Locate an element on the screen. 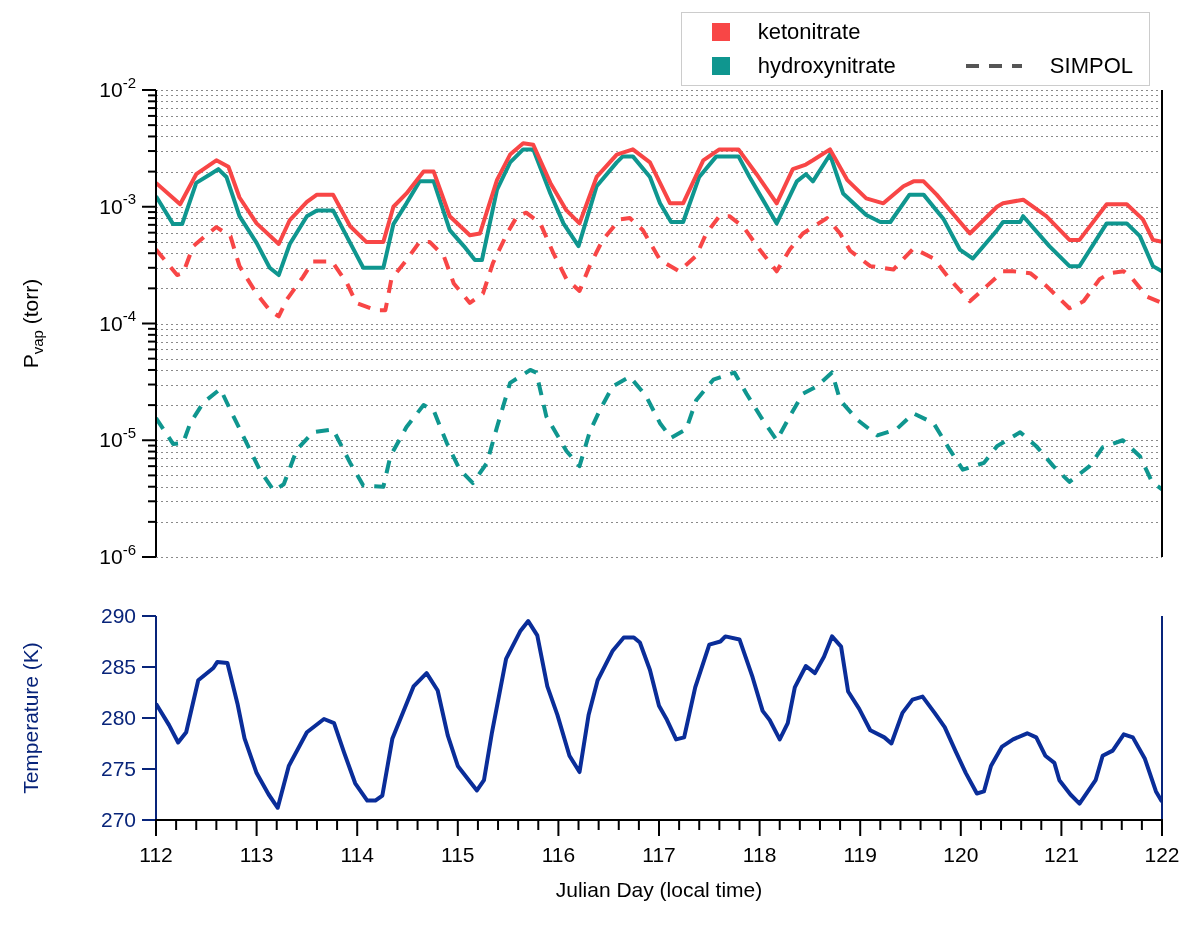 The height and width of the screenshot is (932, 1189). x-tick-label: 115 is located at coordinates (458, 854).